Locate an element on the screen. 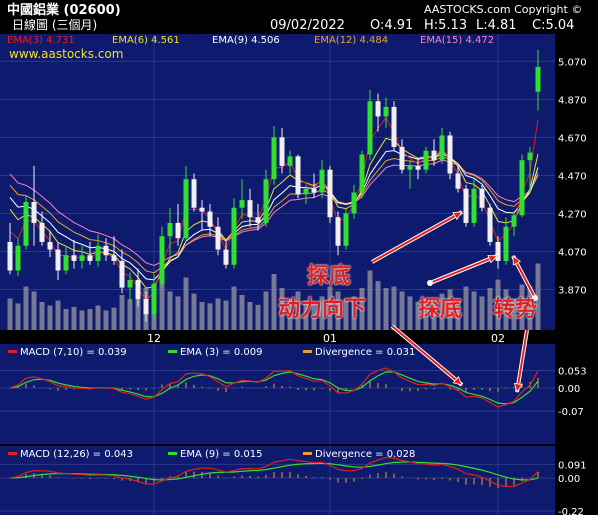 The image size is (598, 515). y-tick-label: 5.070 is located at coordinates (572, 62).